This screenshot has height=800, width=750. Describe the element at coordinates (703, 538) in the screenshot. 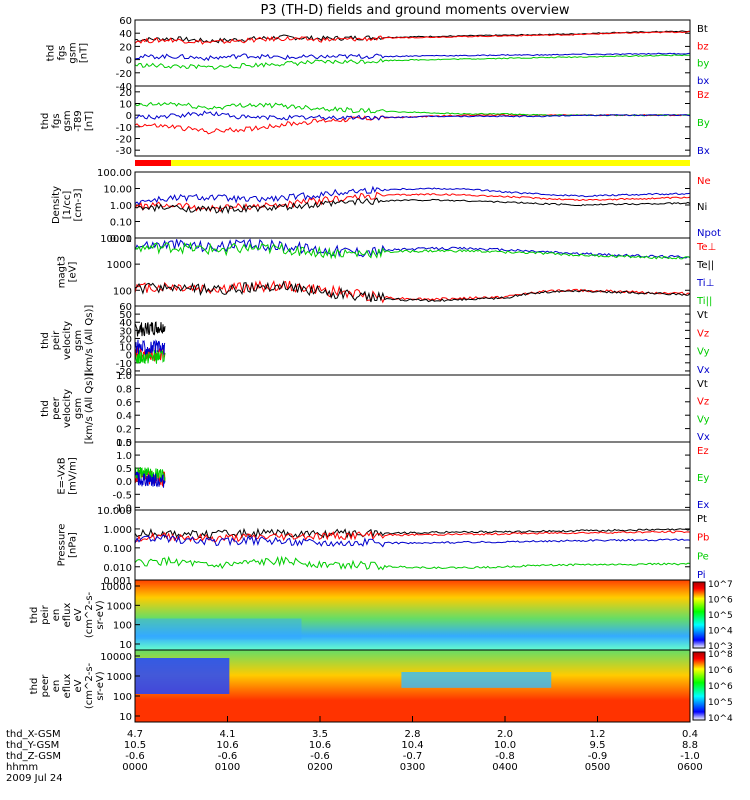

I see `legend-p8-1: Pb` at that location.